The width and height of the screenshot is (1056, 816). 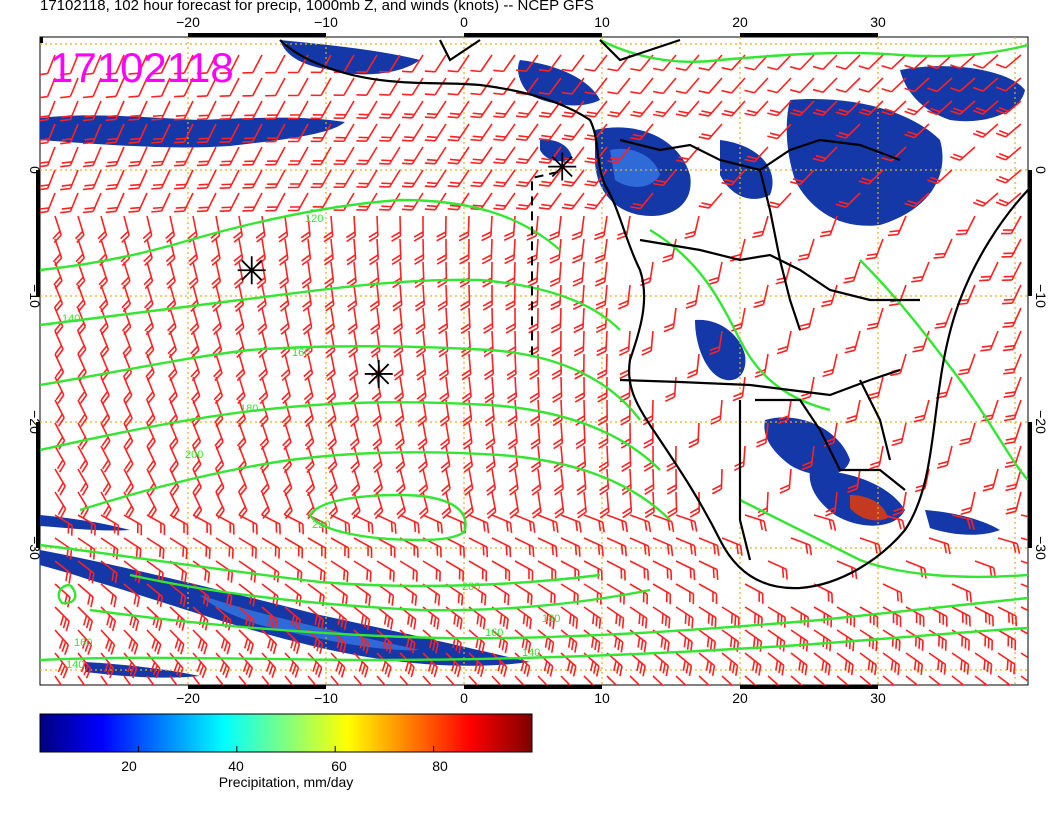 I want to click on colorbar-tick-label: 20, so click(x=129, y=766).